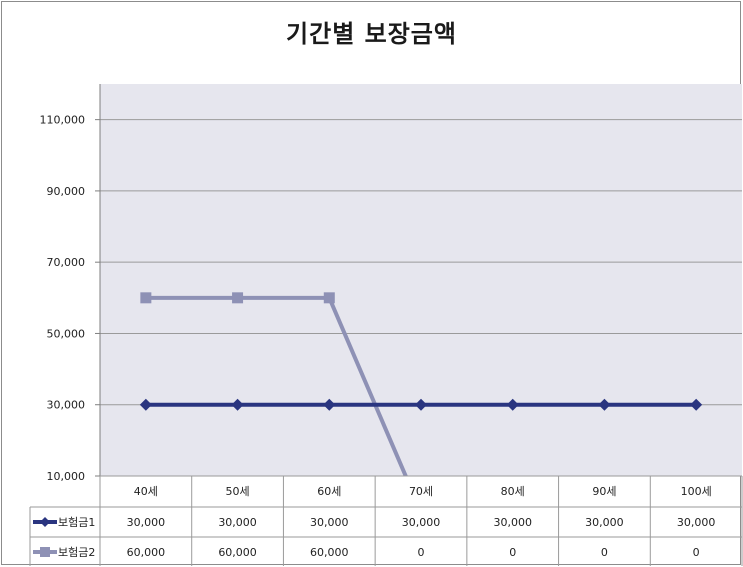 This screenshot has height=567, width=743. Describe the element at coordinates (371, 34) in the screenshot. I see `chart-title: 기간별 보장금액` at that location.